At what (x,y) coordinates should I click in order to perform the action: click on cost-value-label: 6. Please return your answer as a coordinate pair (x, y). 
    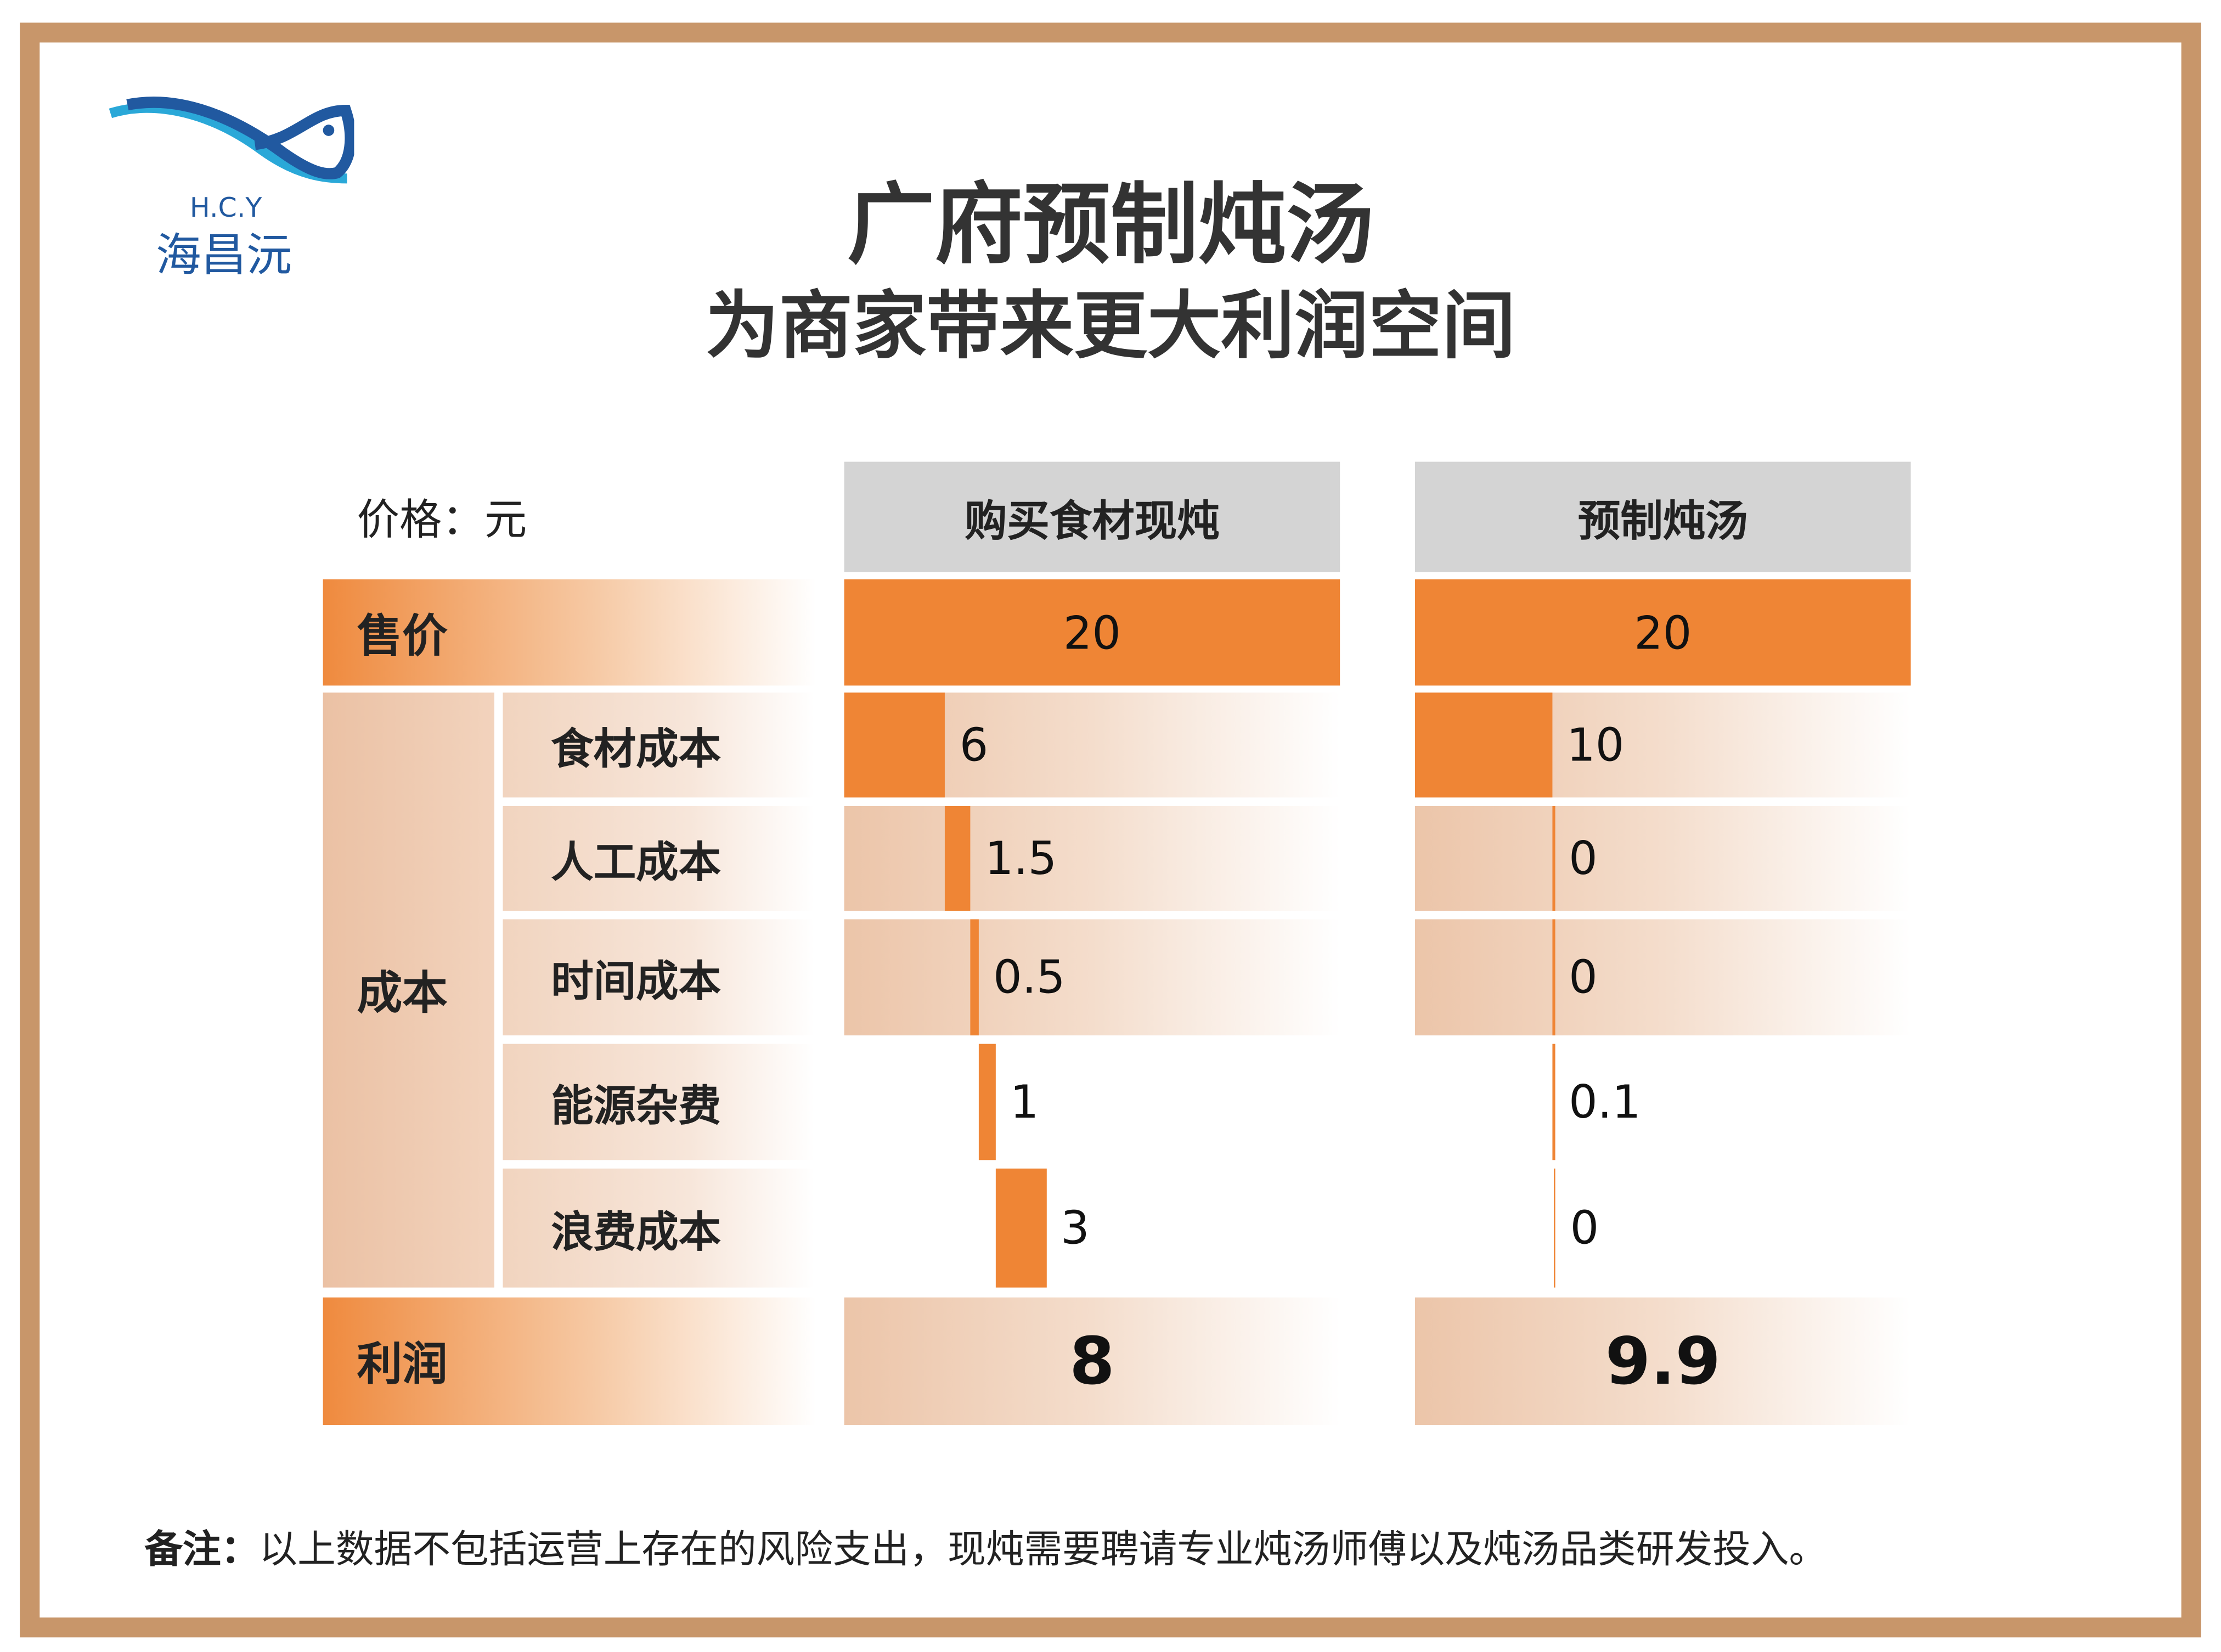
    Looking at the image, I should click on (974, 745).